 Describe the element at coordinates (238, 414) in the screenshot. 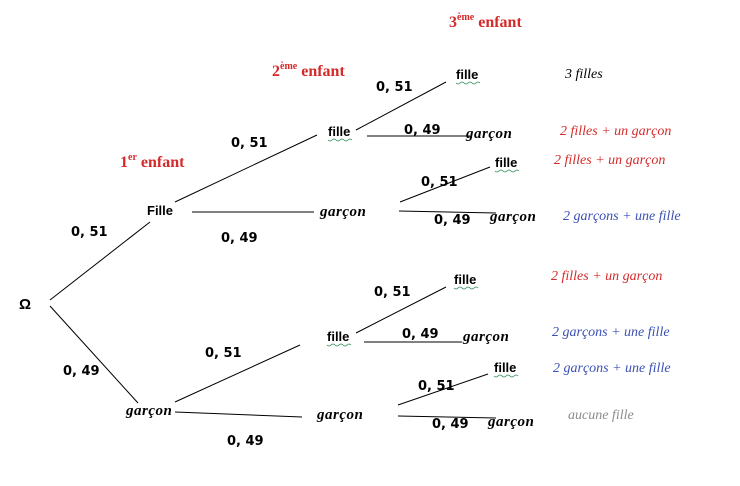

I see `edge-garcon-garcon` at that location.